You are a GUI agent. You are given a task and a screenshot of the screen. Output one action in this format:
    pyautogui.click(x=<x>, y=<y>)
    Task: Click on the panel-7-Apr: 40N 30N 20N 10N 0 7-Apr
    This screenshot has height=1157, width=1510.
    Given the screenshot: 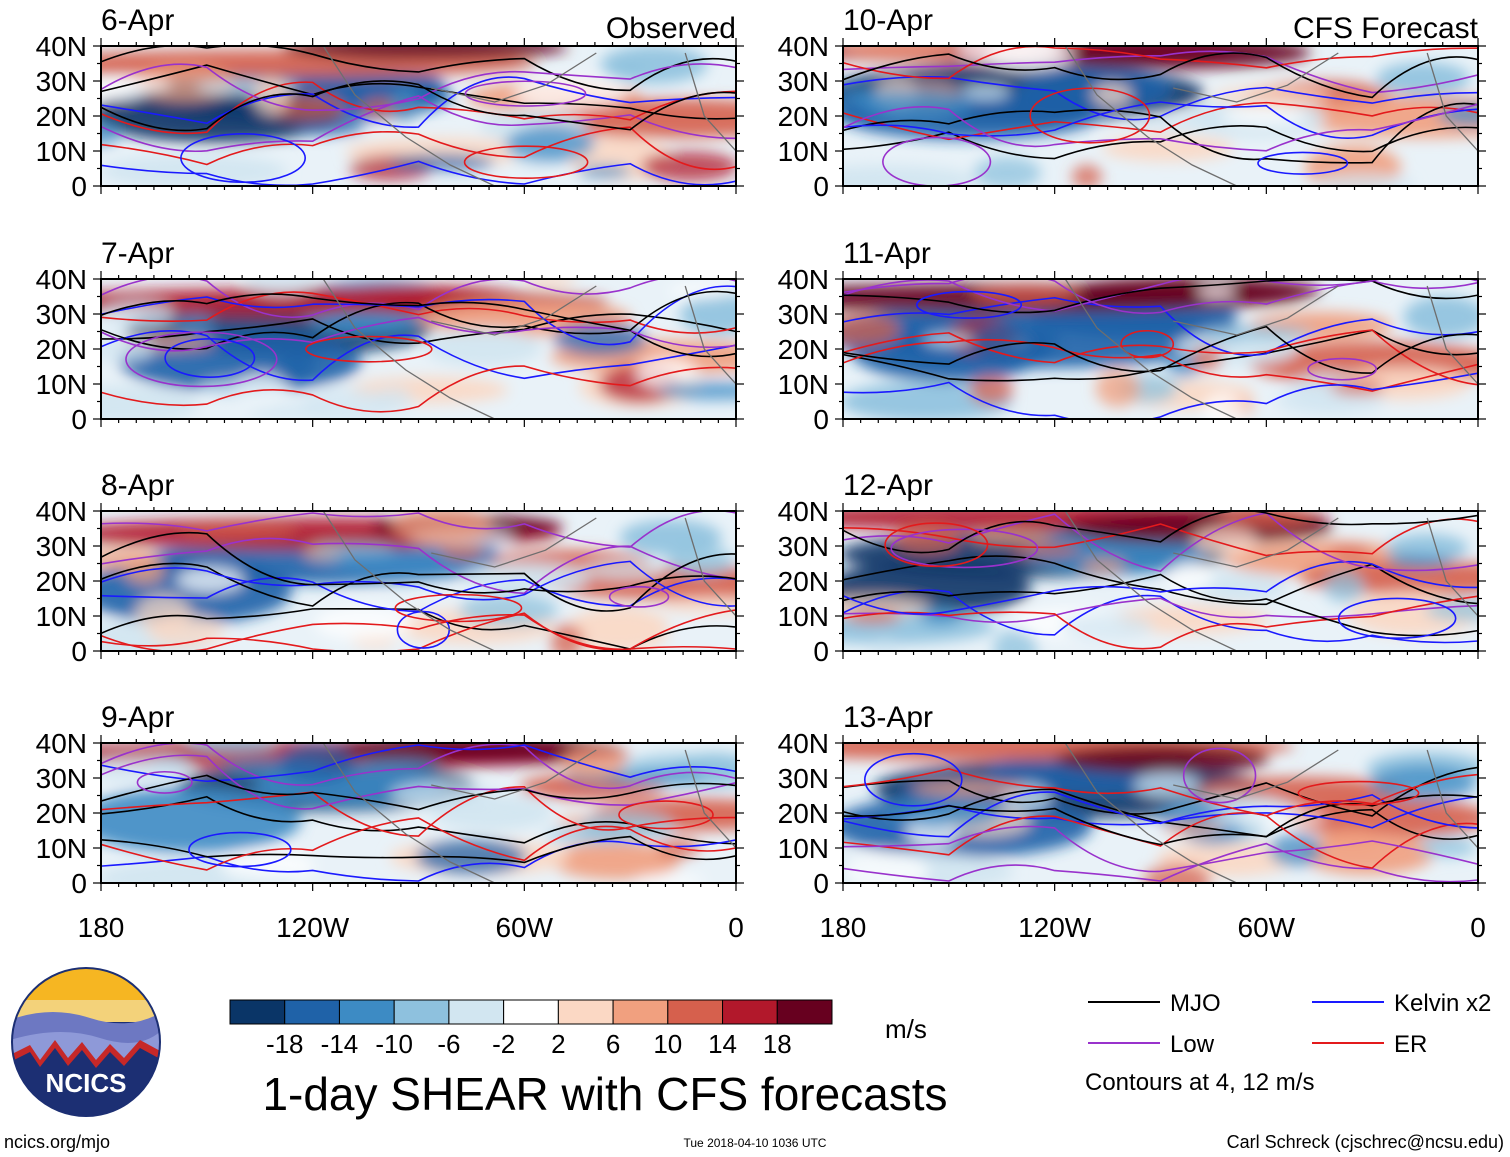 What is the action you would take?
    pyautogui.click(x=390, y=336)
    